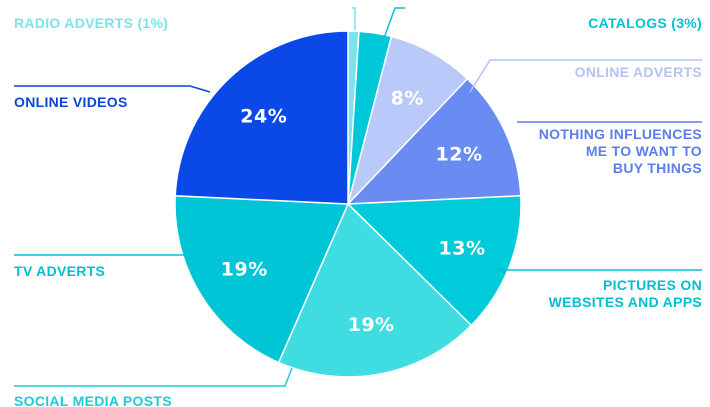  I want to click on slice-category-label-line: NOTHING INFLUENCES, so click(620, 134).